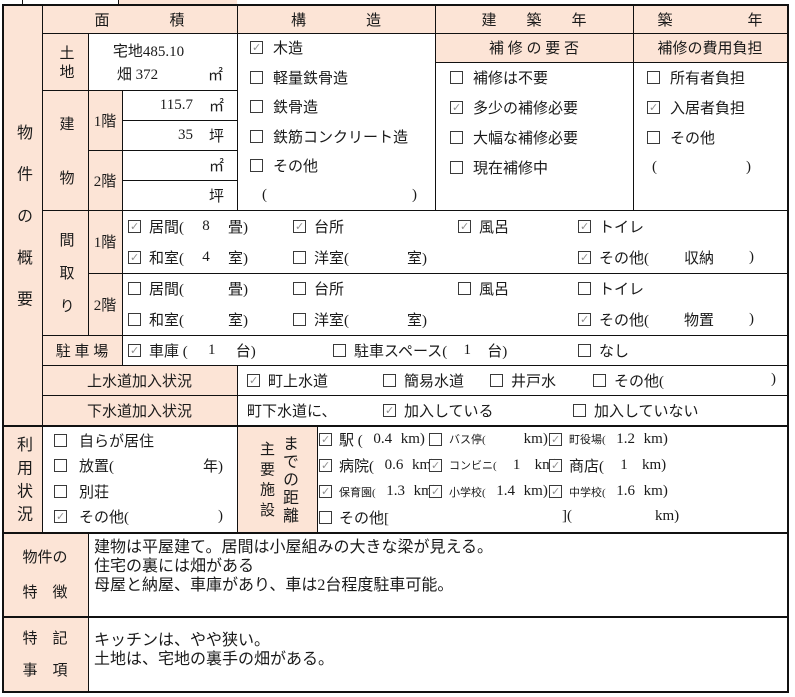  Describe the element at coordinates (60, 517) in the screenshot. I see `checkbox-usage-other` at that location.